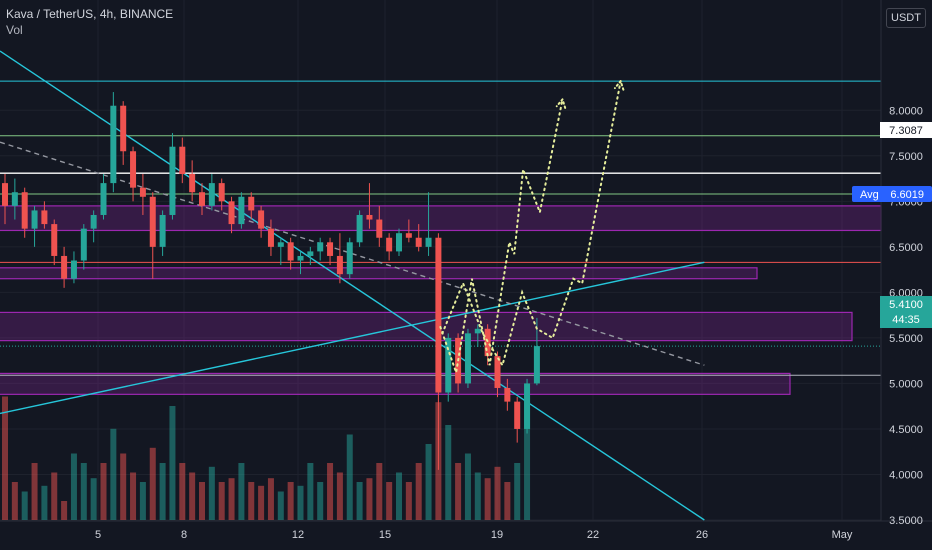 This screenshot has width=932, height=550. I want to click on time-axis: 5 8 12 15 19 22 26 May, so click(474, 535).